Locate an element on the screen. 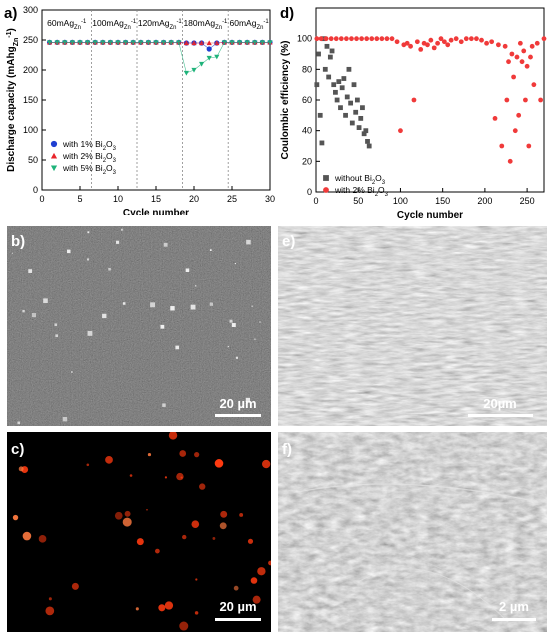 The width and height of the screenshot is (550, 638). y-tick-label: 80 is located at coordinates (307, 69).